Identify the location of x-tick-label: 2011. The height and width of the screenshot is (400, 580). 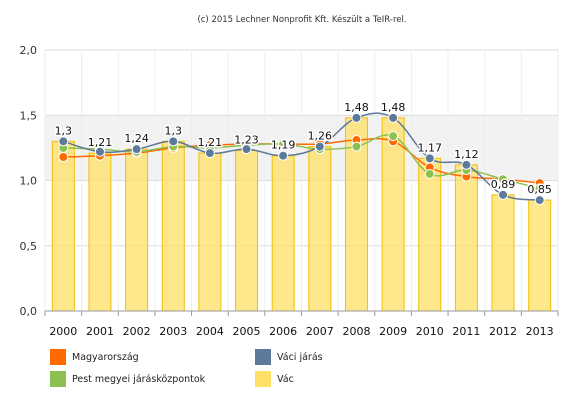
(466, 331).